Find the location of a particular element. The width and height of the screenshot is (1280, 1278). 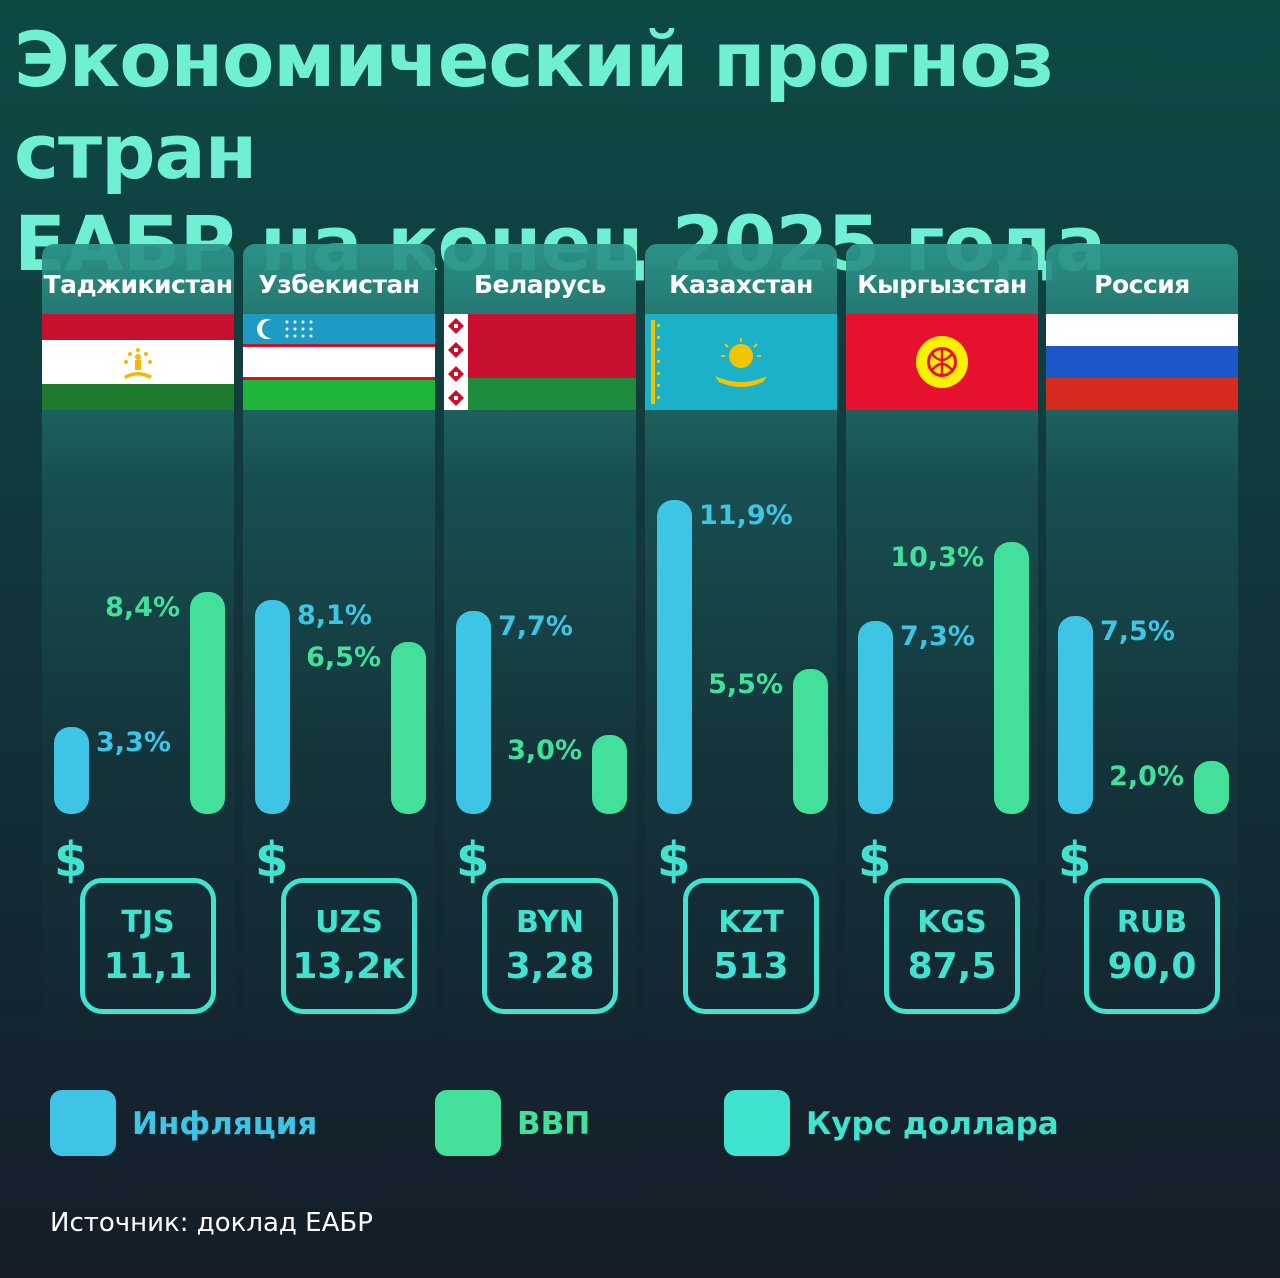

country-card-tajikistan: Таджикистан 3,3% 8,4% $ TJS 11,1 is located at coordinates (138, 644).